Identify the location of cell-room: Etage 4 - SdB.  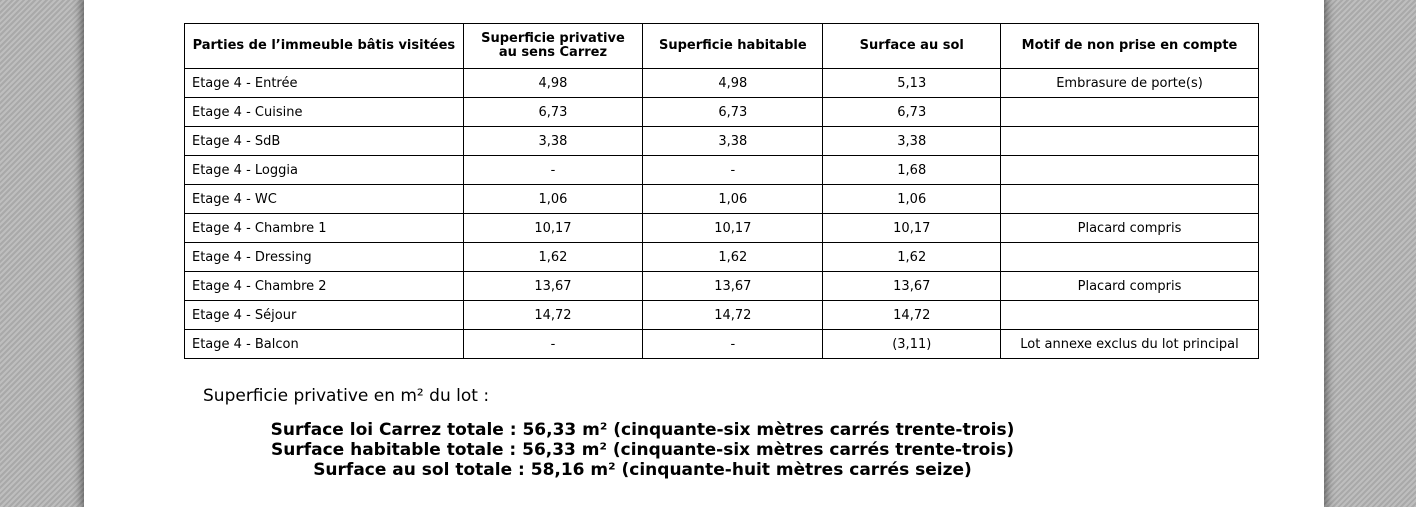
(324, 141).